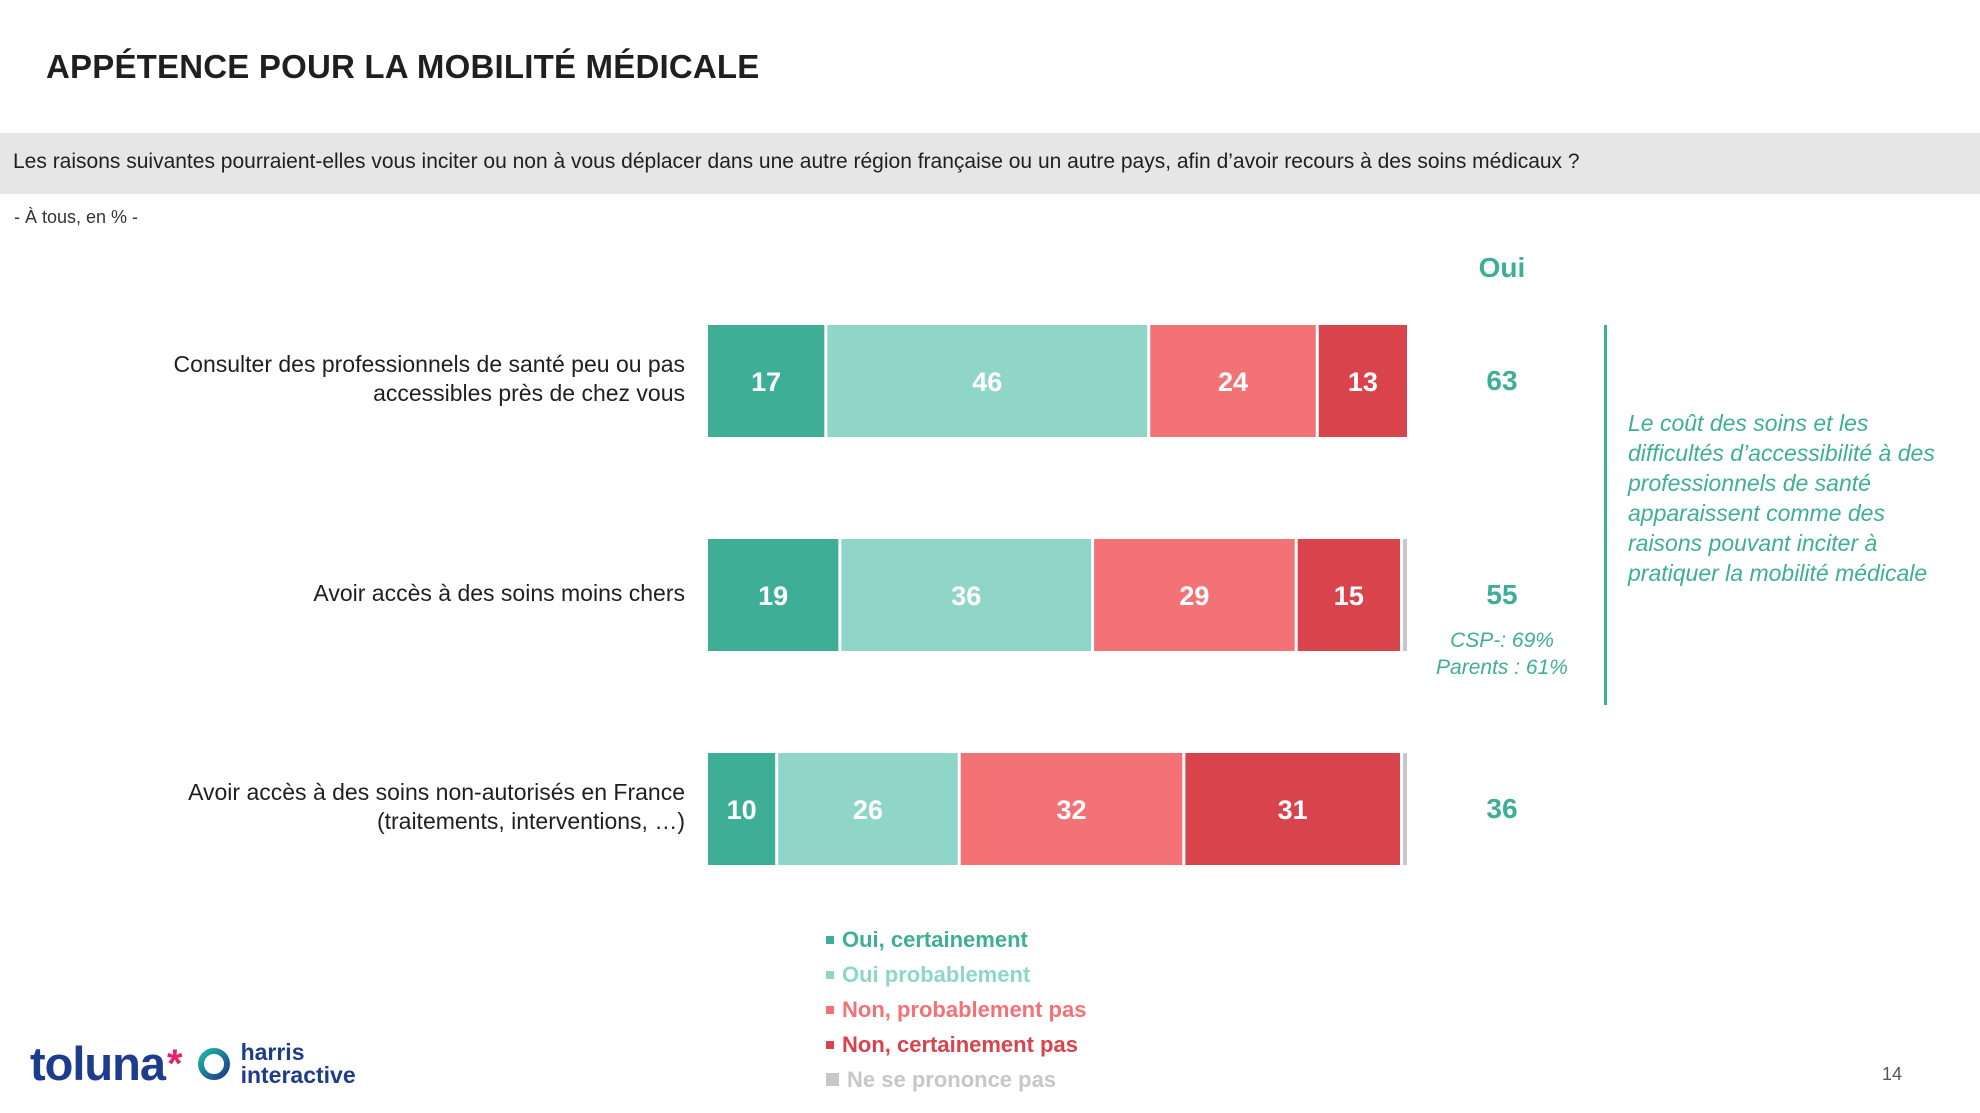  Describe the element at coordinates (1502, 640) in the screenshot. I see `yes-subgroup-note-line: CSP-: 69%` at that location.